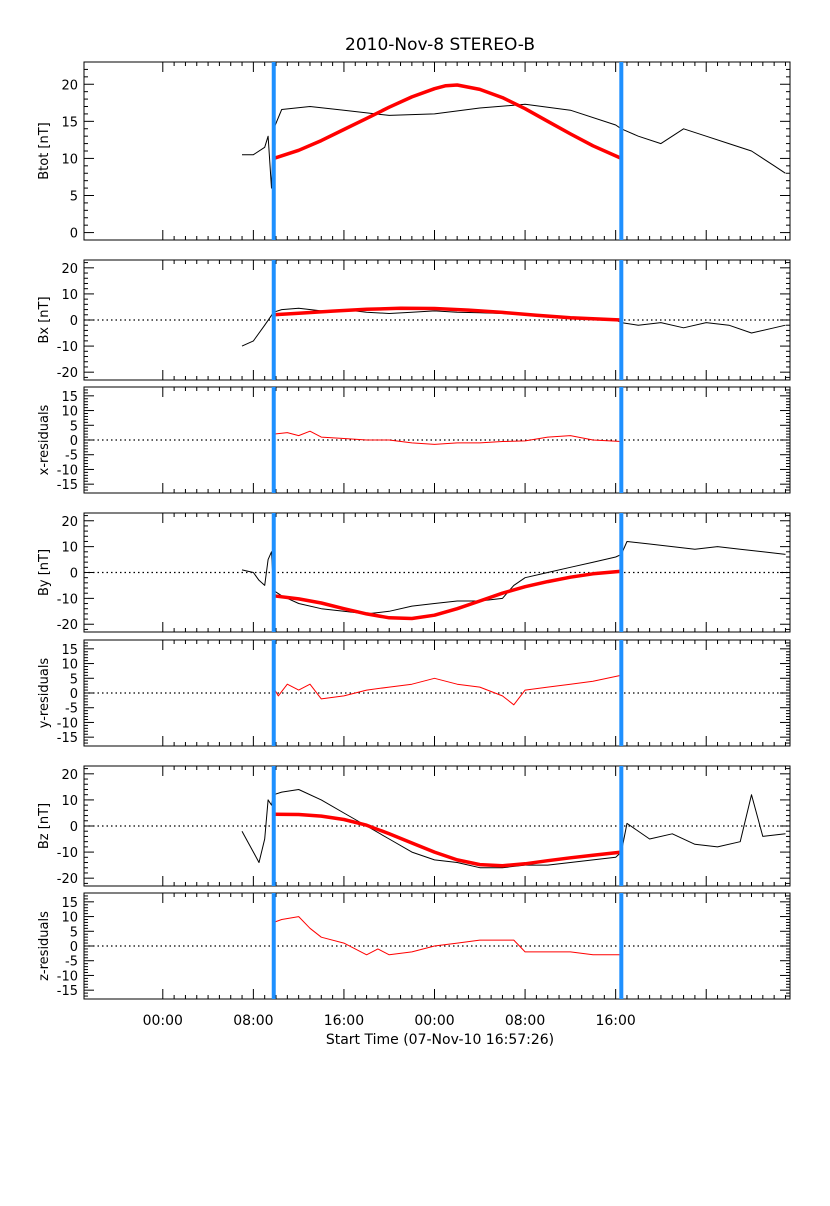 The height and width of the screenshot is (1206, 830). Describe the element at coordinates (44, 319) in the screenshot. I see `y-axis-label: Bx [nT]` at that location.